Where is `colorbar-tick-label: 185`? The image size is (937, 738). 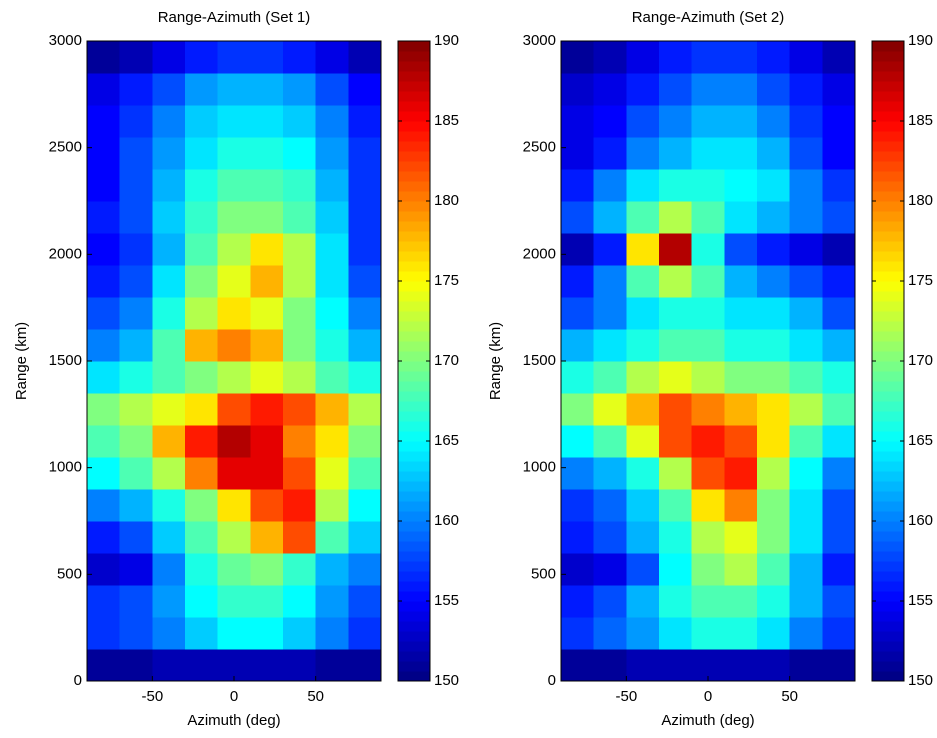 colorbar-tick-label: 185 is located at coordinates (446, 120).